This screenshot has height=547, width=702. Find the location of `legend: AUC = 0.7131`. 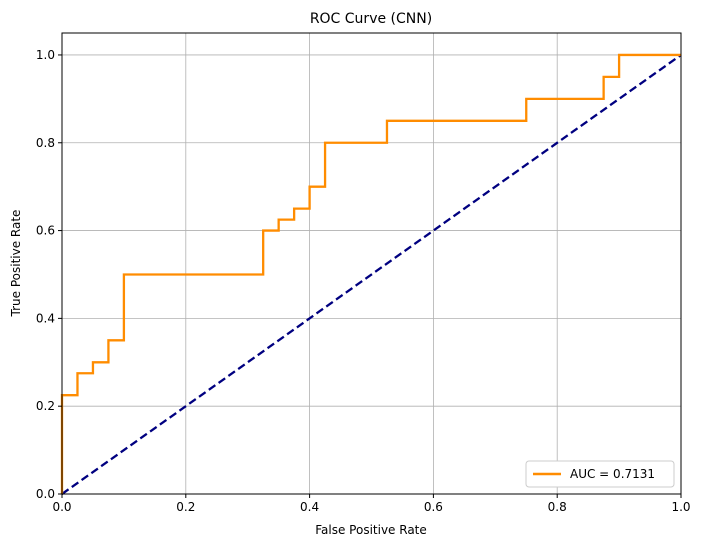

legend: AUC = 0.7131 is located at coordinates (600, 474).